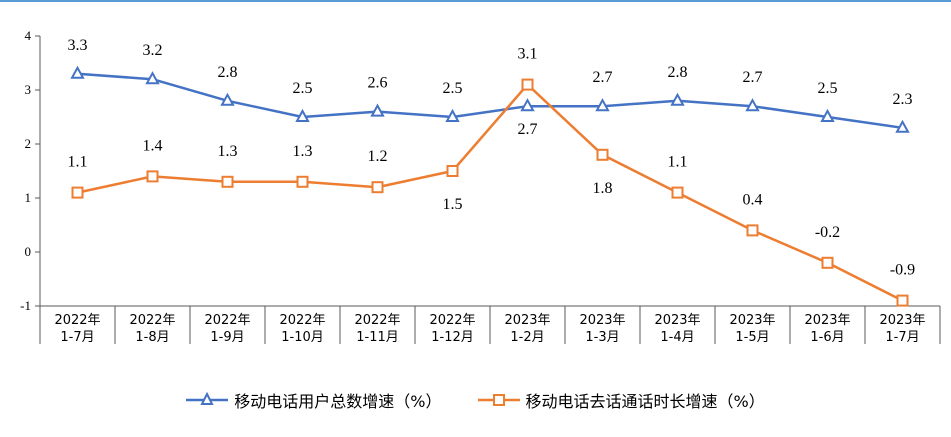 This screenshot has width=951, height=437. What do you see at coordinates (28, 89) in the screenshot?
I see `y-tick-label: 3` at bounding box center [28, 89].